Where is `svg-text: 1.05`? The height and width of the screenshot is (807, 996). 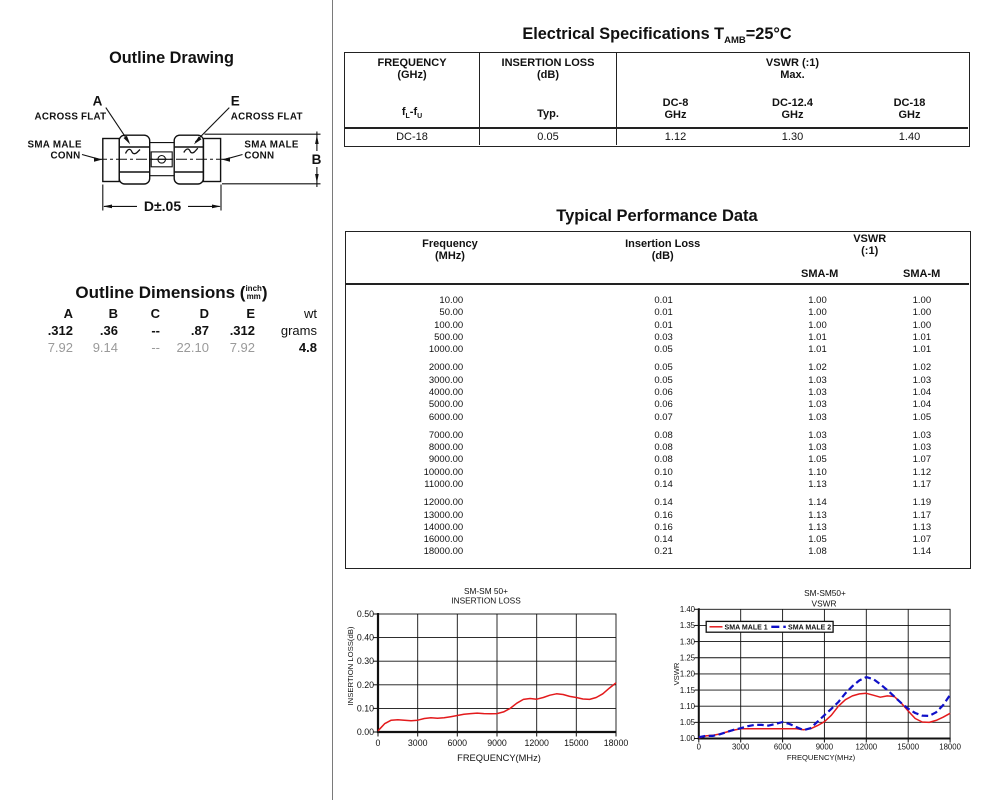 svg-text: 1.05 is located at coordinates (688, 722).